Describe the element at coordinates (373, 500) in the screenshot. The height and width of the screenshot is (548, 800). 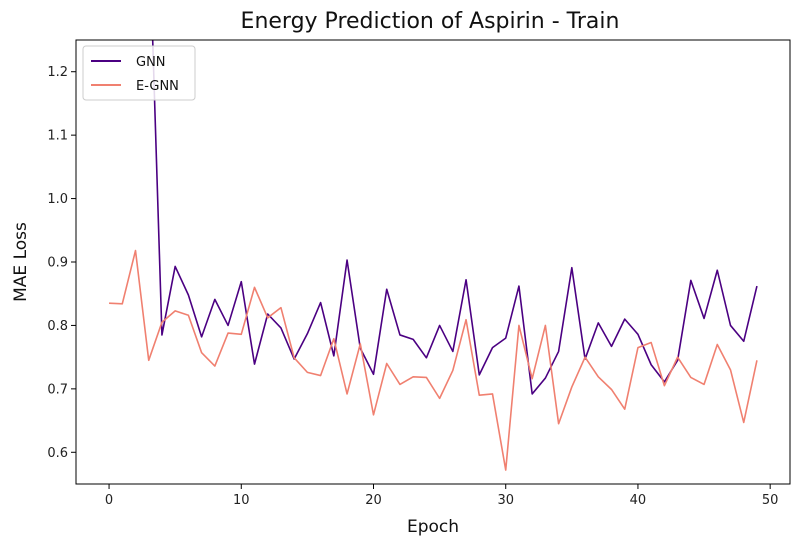
I see `x-tick-label: 20` at that location.